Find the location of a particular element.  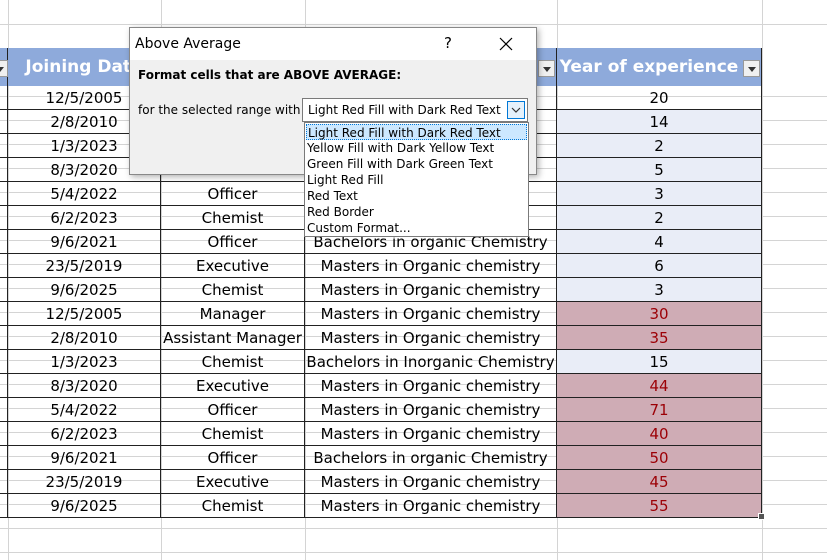

dropdown-option: Light Red Fill is located at coordinates (345, 180).